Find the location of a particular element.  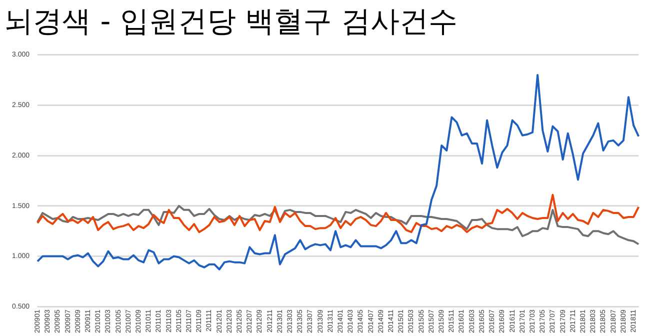

chart-title: 뇌경색 - 입원건당 백혈구 검사건수 is located at coordinates (231, 21).